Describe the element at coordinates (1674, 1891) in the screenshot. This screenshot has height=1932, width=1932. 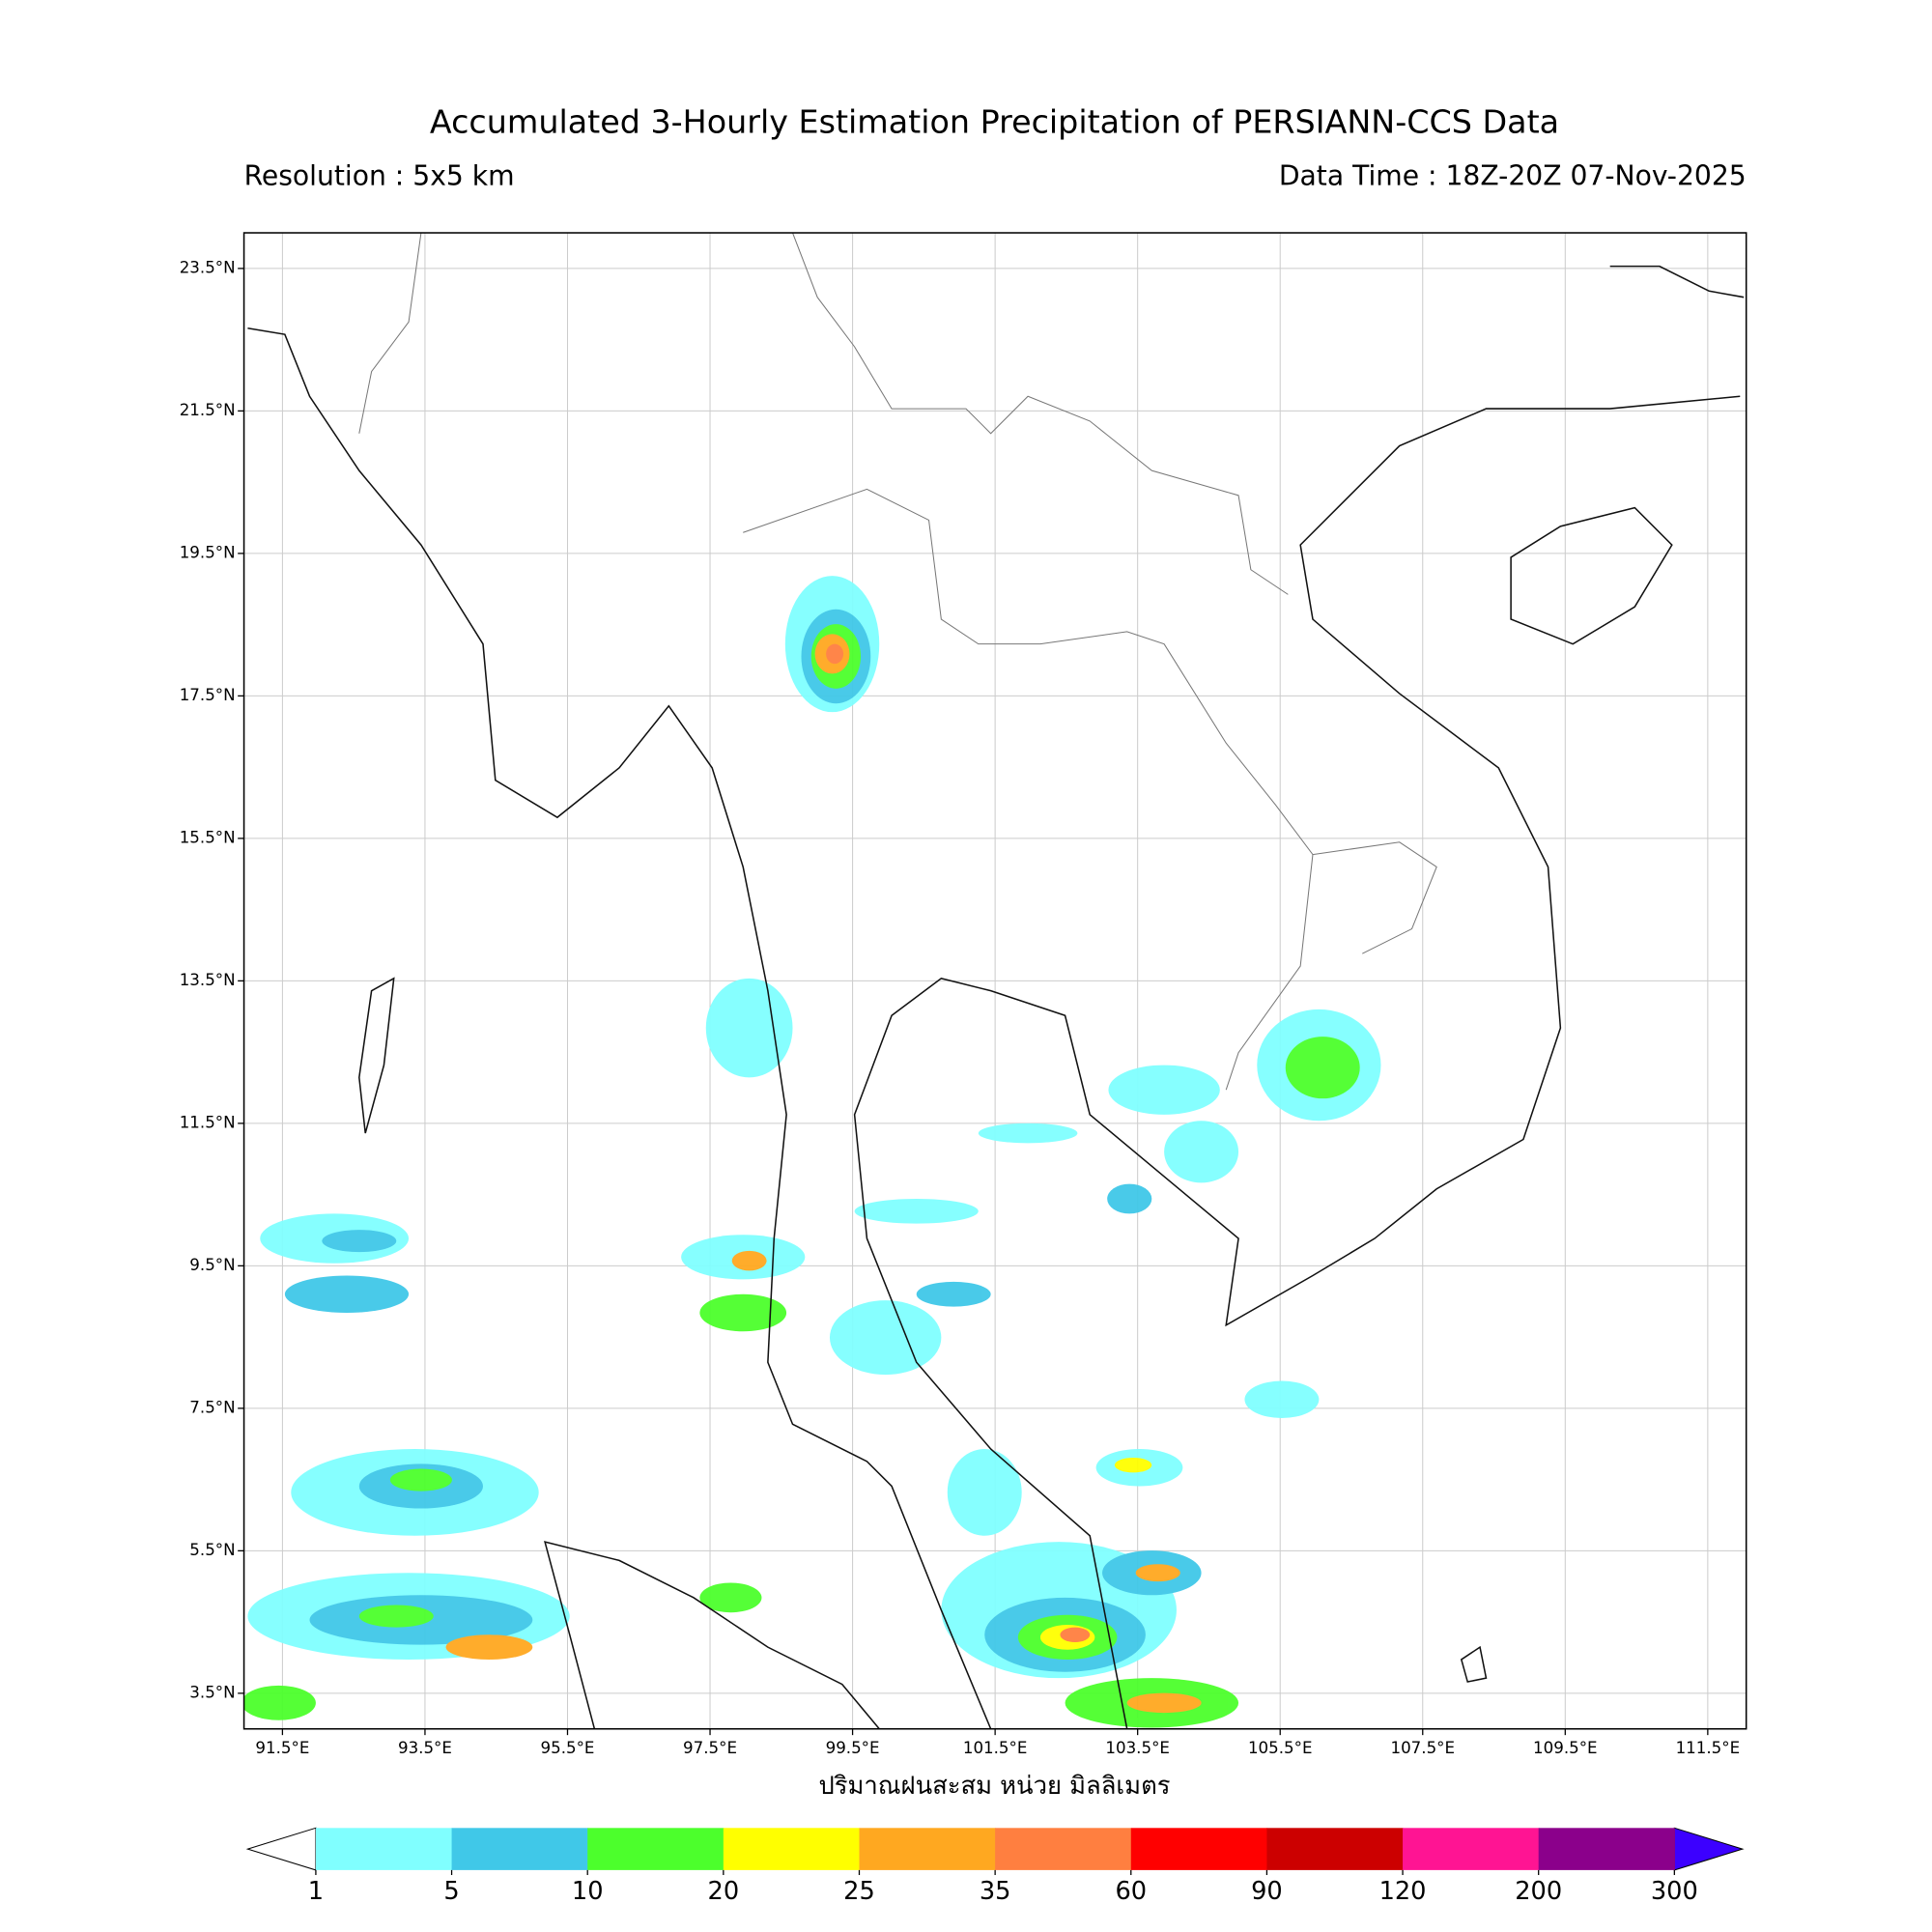
I see `colorbar-label: 300` at that location.